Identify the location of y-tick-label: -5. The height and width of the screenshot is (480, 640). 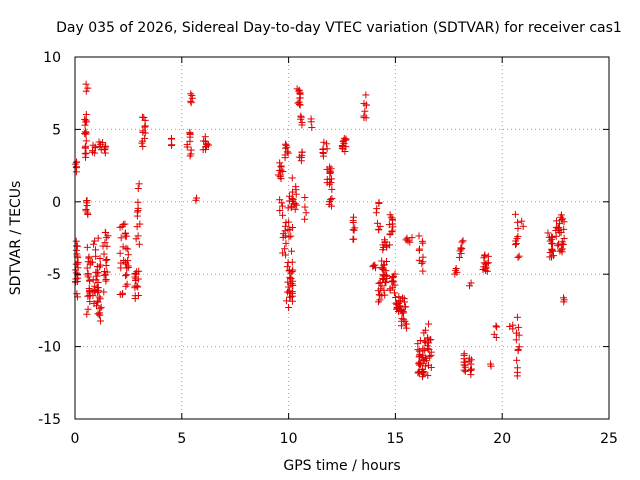
(54, 275).